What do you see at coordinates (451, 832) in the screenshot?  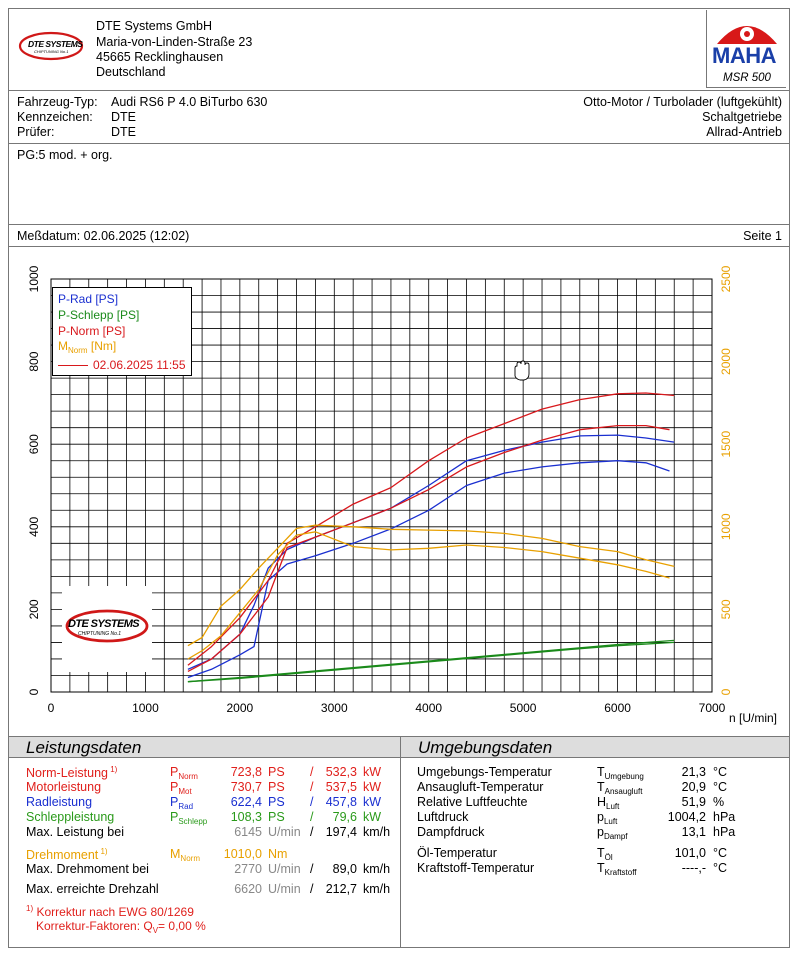 I see `env-label: Dampfdruck` at bounding box center [451, 832].